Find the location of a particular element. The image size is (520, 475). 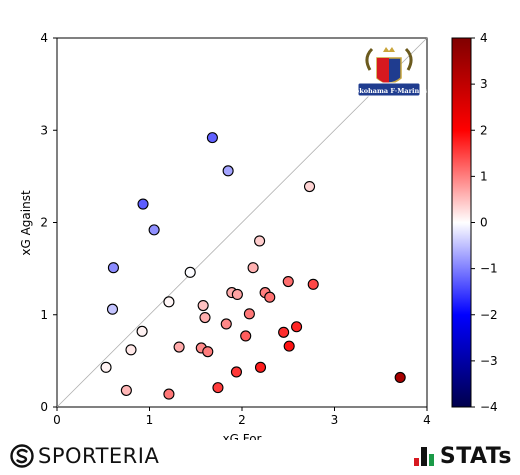

colorbar-tick-label: 2 is located at coordinates (484, 130).